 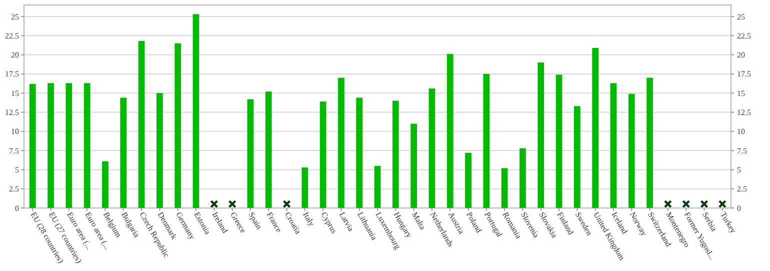 I want to click on y-tick-label: 7.5, so click(x=14, y=151).